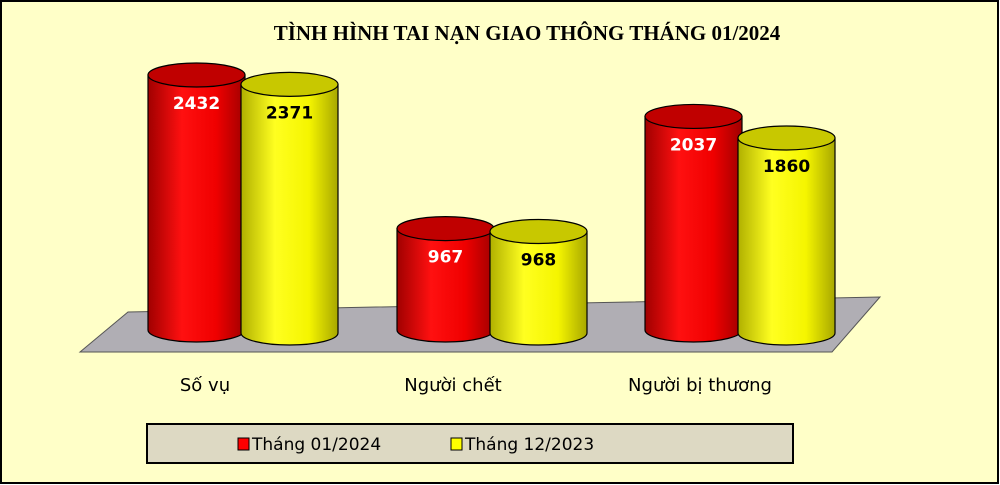 This screenshot has width=1000, height=485. What do you see at coordinates (243, 444) in the screenshot?
I see `legend-swatch-red` at bounding box center [243, 444].